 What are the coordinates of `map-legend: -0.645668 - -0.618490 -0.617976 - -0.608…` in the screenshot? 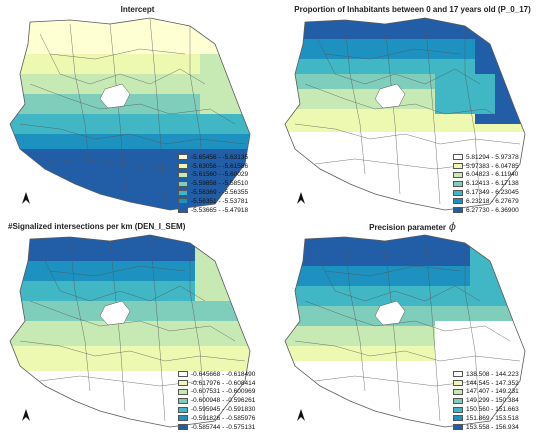 It's located at (216, 401).